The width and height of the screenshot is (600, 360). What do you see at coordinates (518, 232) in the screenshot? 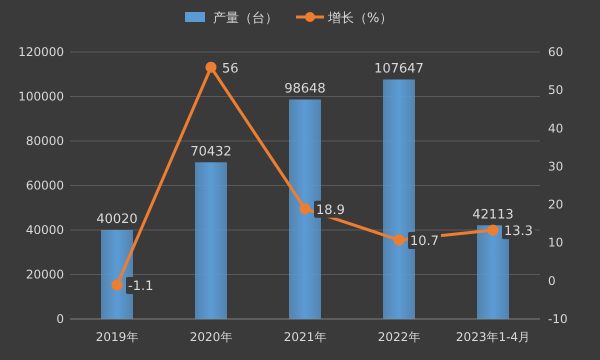
I see `data-label: 13.3` at bounding box center [518, 232].